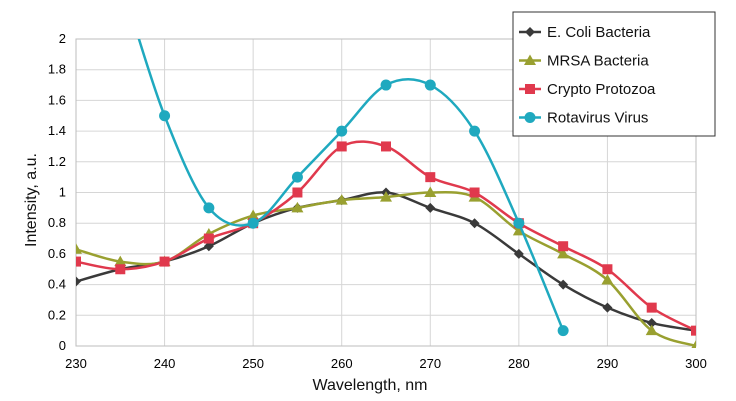  I want to click on legend-item: E. Coli Bacteria, so click(585, 32).